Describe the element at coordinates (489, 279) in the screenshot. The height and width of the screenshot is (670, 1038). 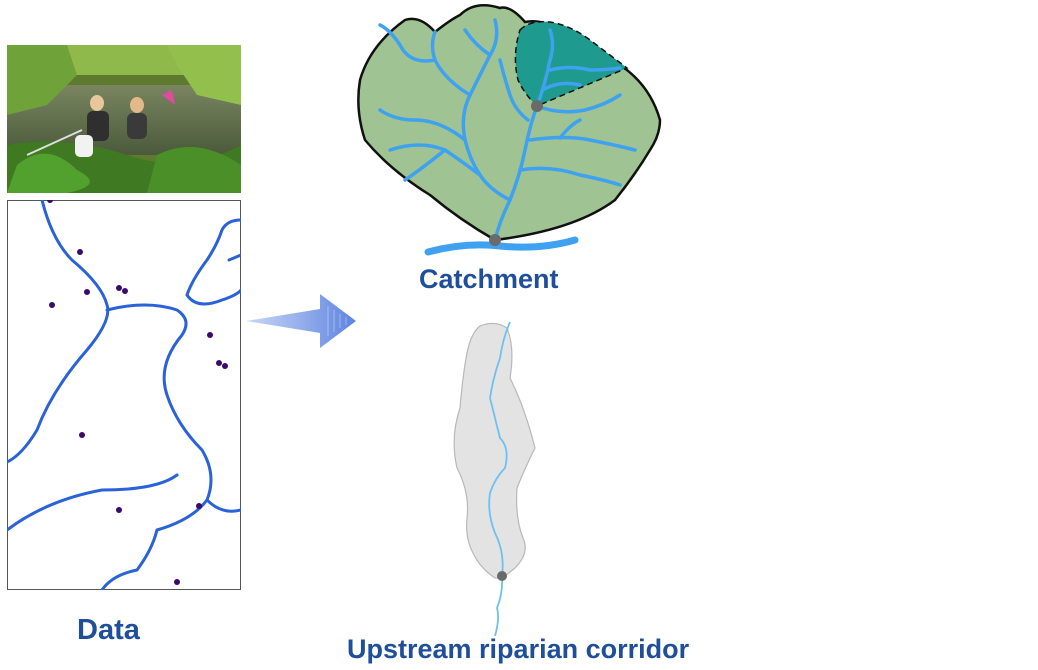
I see `catchment-label: Catchment` at that location.